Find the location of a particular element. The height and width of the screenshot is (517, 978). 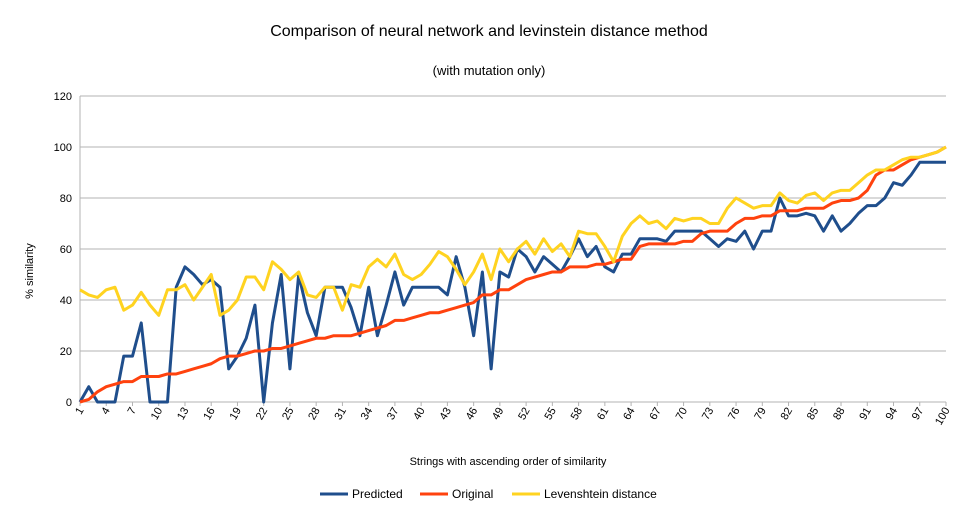

y-tick-label: 20 is located at coordinates (66, 352).